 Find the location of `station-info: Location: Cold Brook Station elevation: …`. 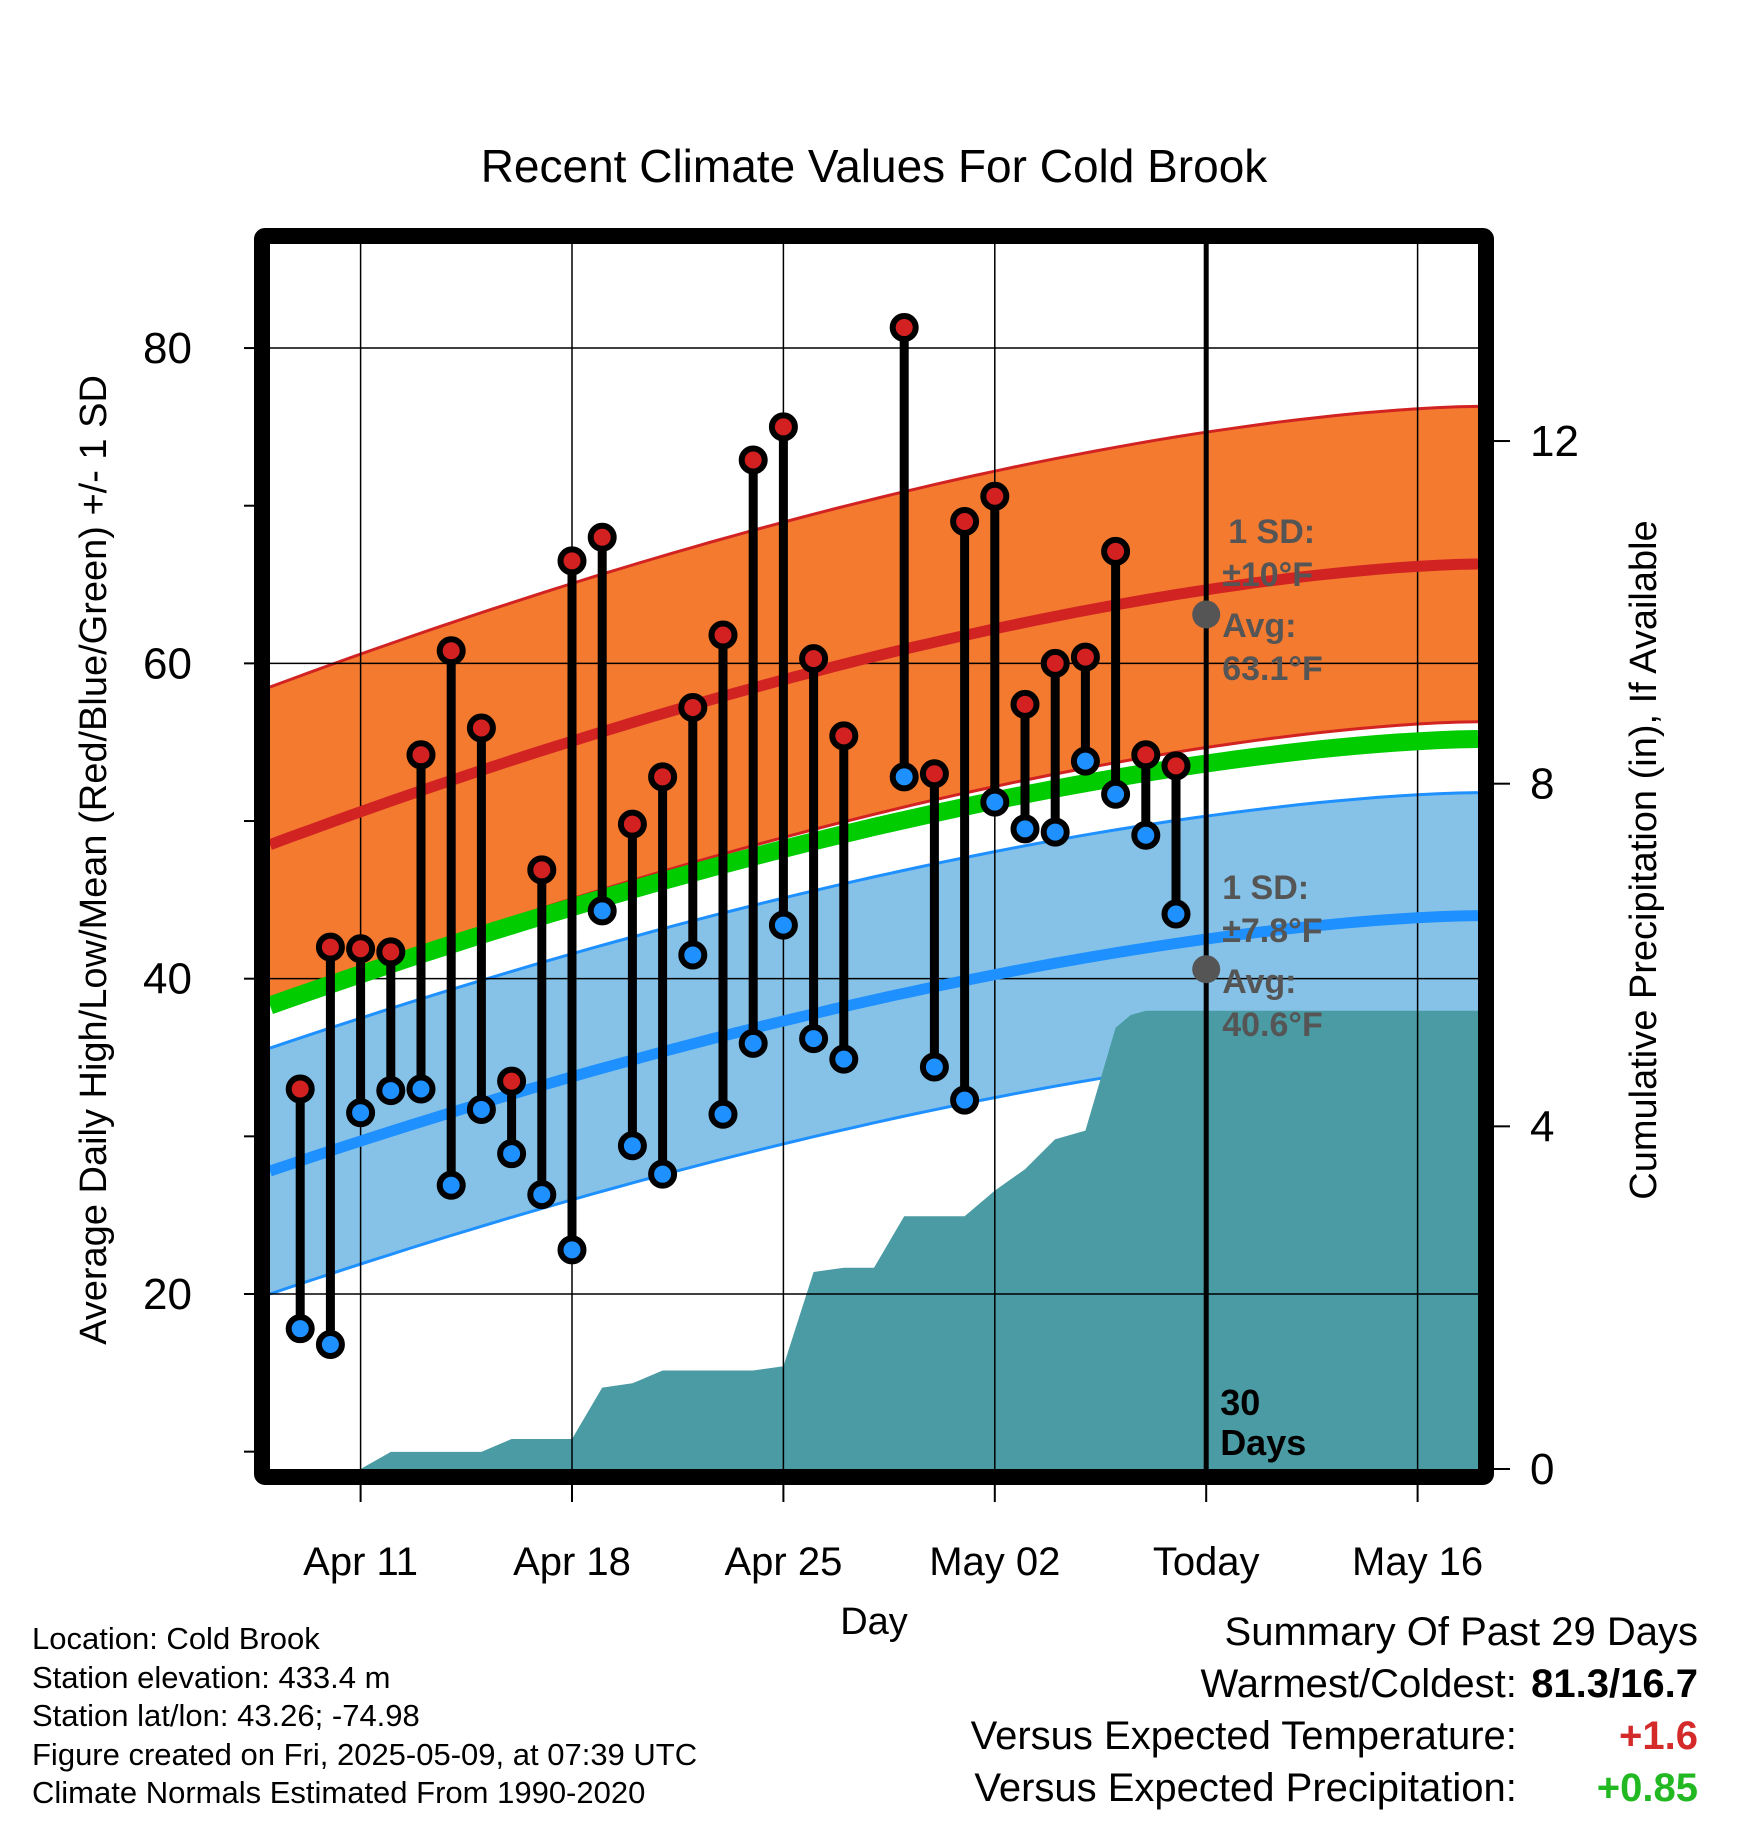

station-info: Location: Cold Brook Station elevation: … is located at coordinates (364, 1716).